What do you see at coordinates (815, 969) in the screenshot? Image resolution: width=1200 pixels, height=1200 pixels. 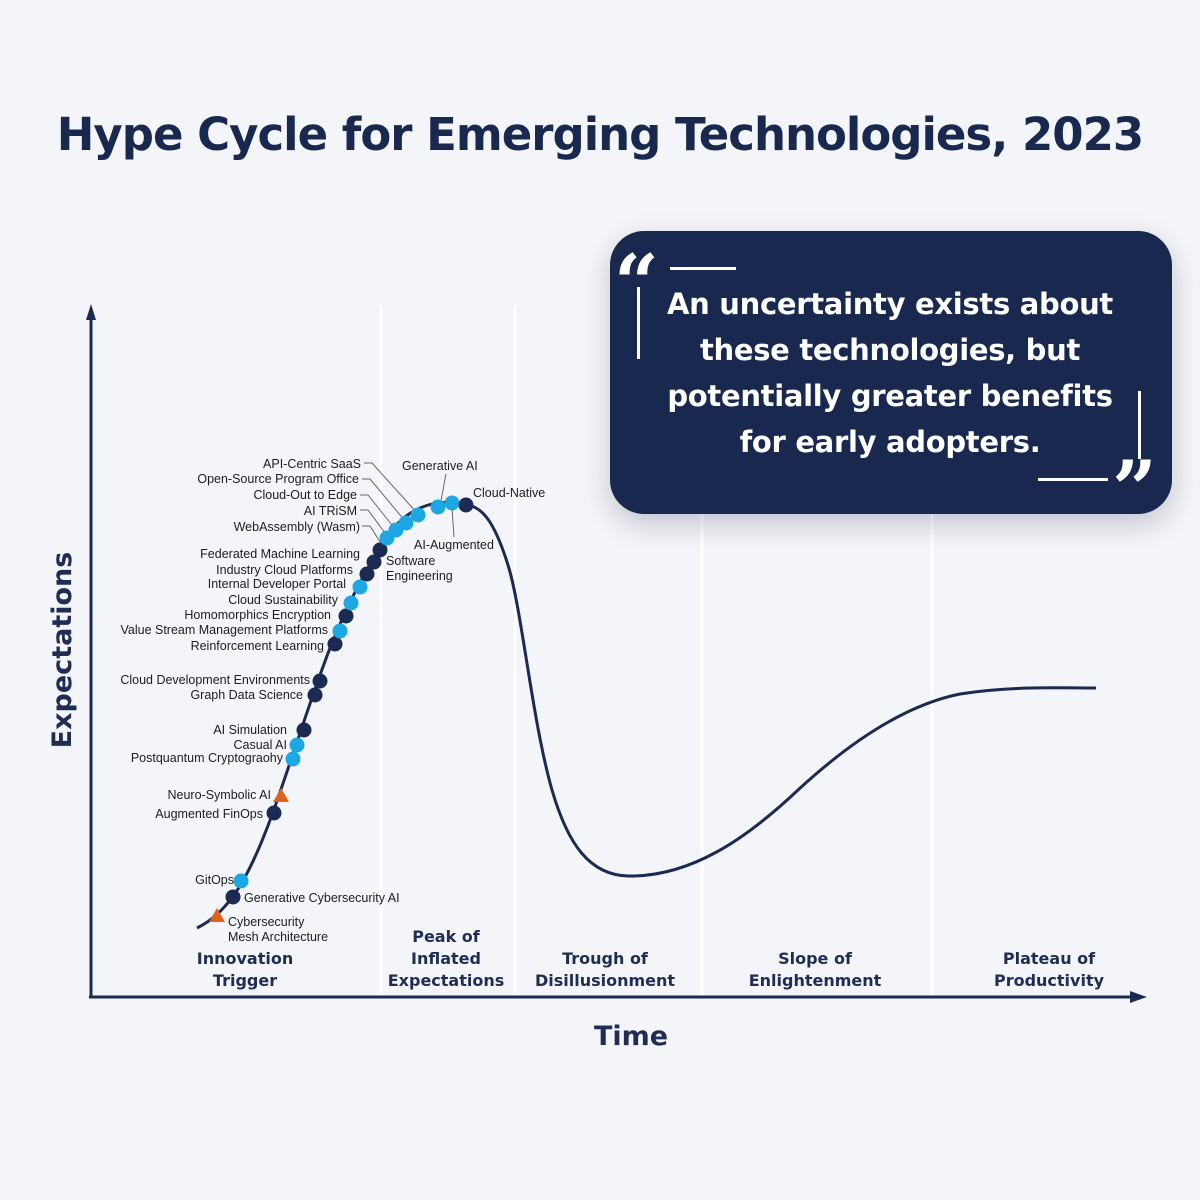 I see `phase-label-4: Slope of Enlightenment` at bounding box center [815, 969].